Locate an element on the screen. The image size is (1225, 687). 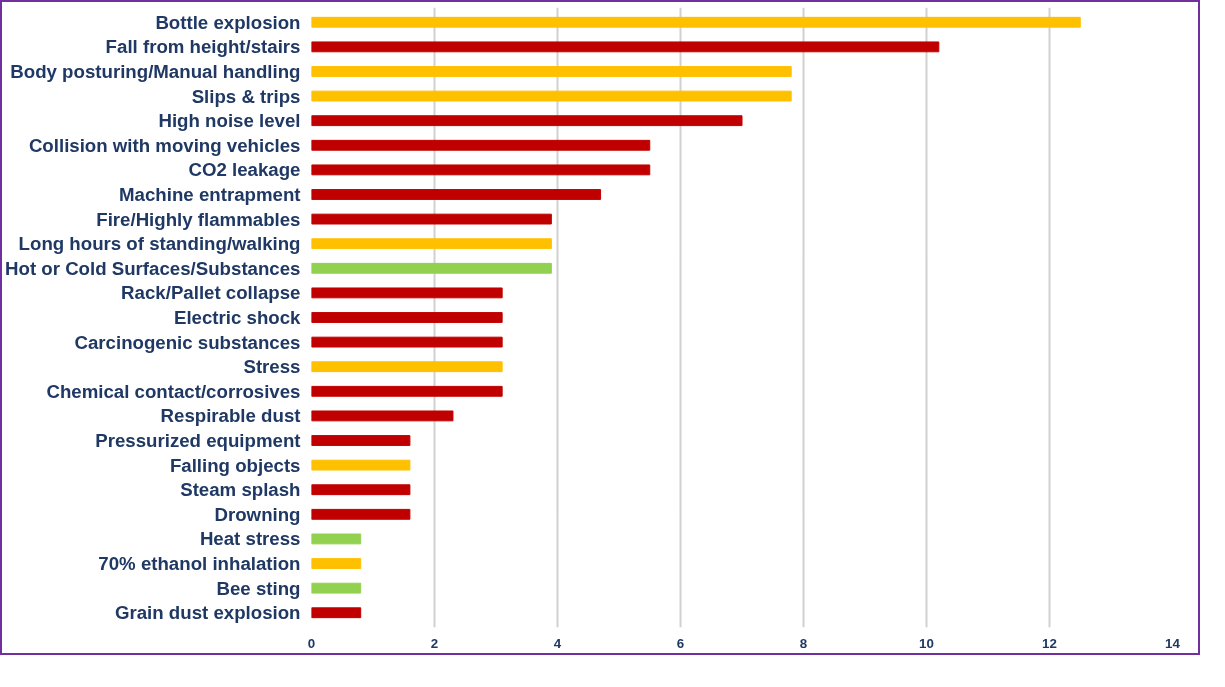
y-tick-label: Hot or Cold Surfaces/Substances is located at coordinates (153, 268).